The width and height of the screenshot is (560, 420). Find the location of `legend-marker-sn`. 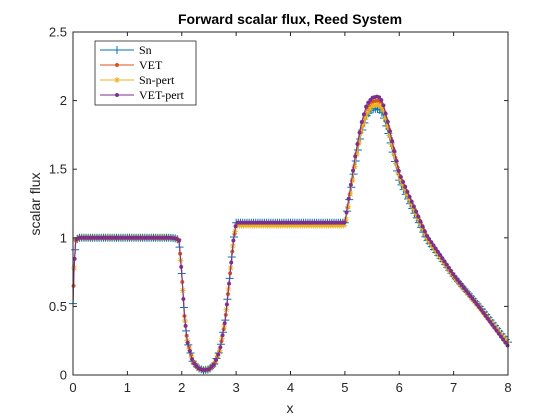

legend-marker-sn is located at coordinates (117, 50).